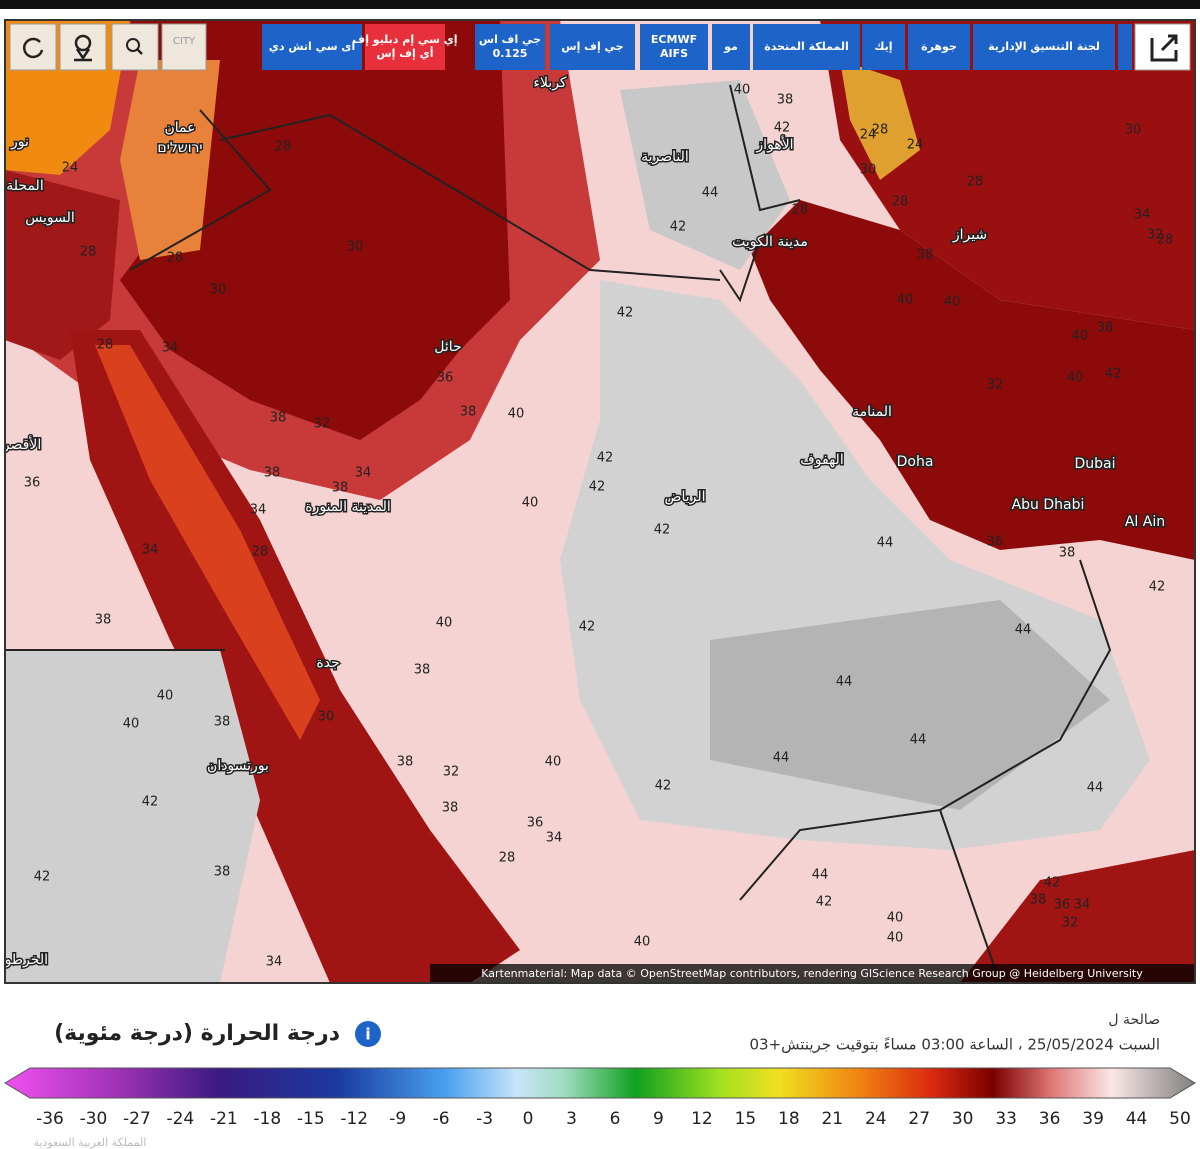 This screenshot has width=1200, height=1149. I want to click on place-label: Abu Dhabi, so click(1048, 505).